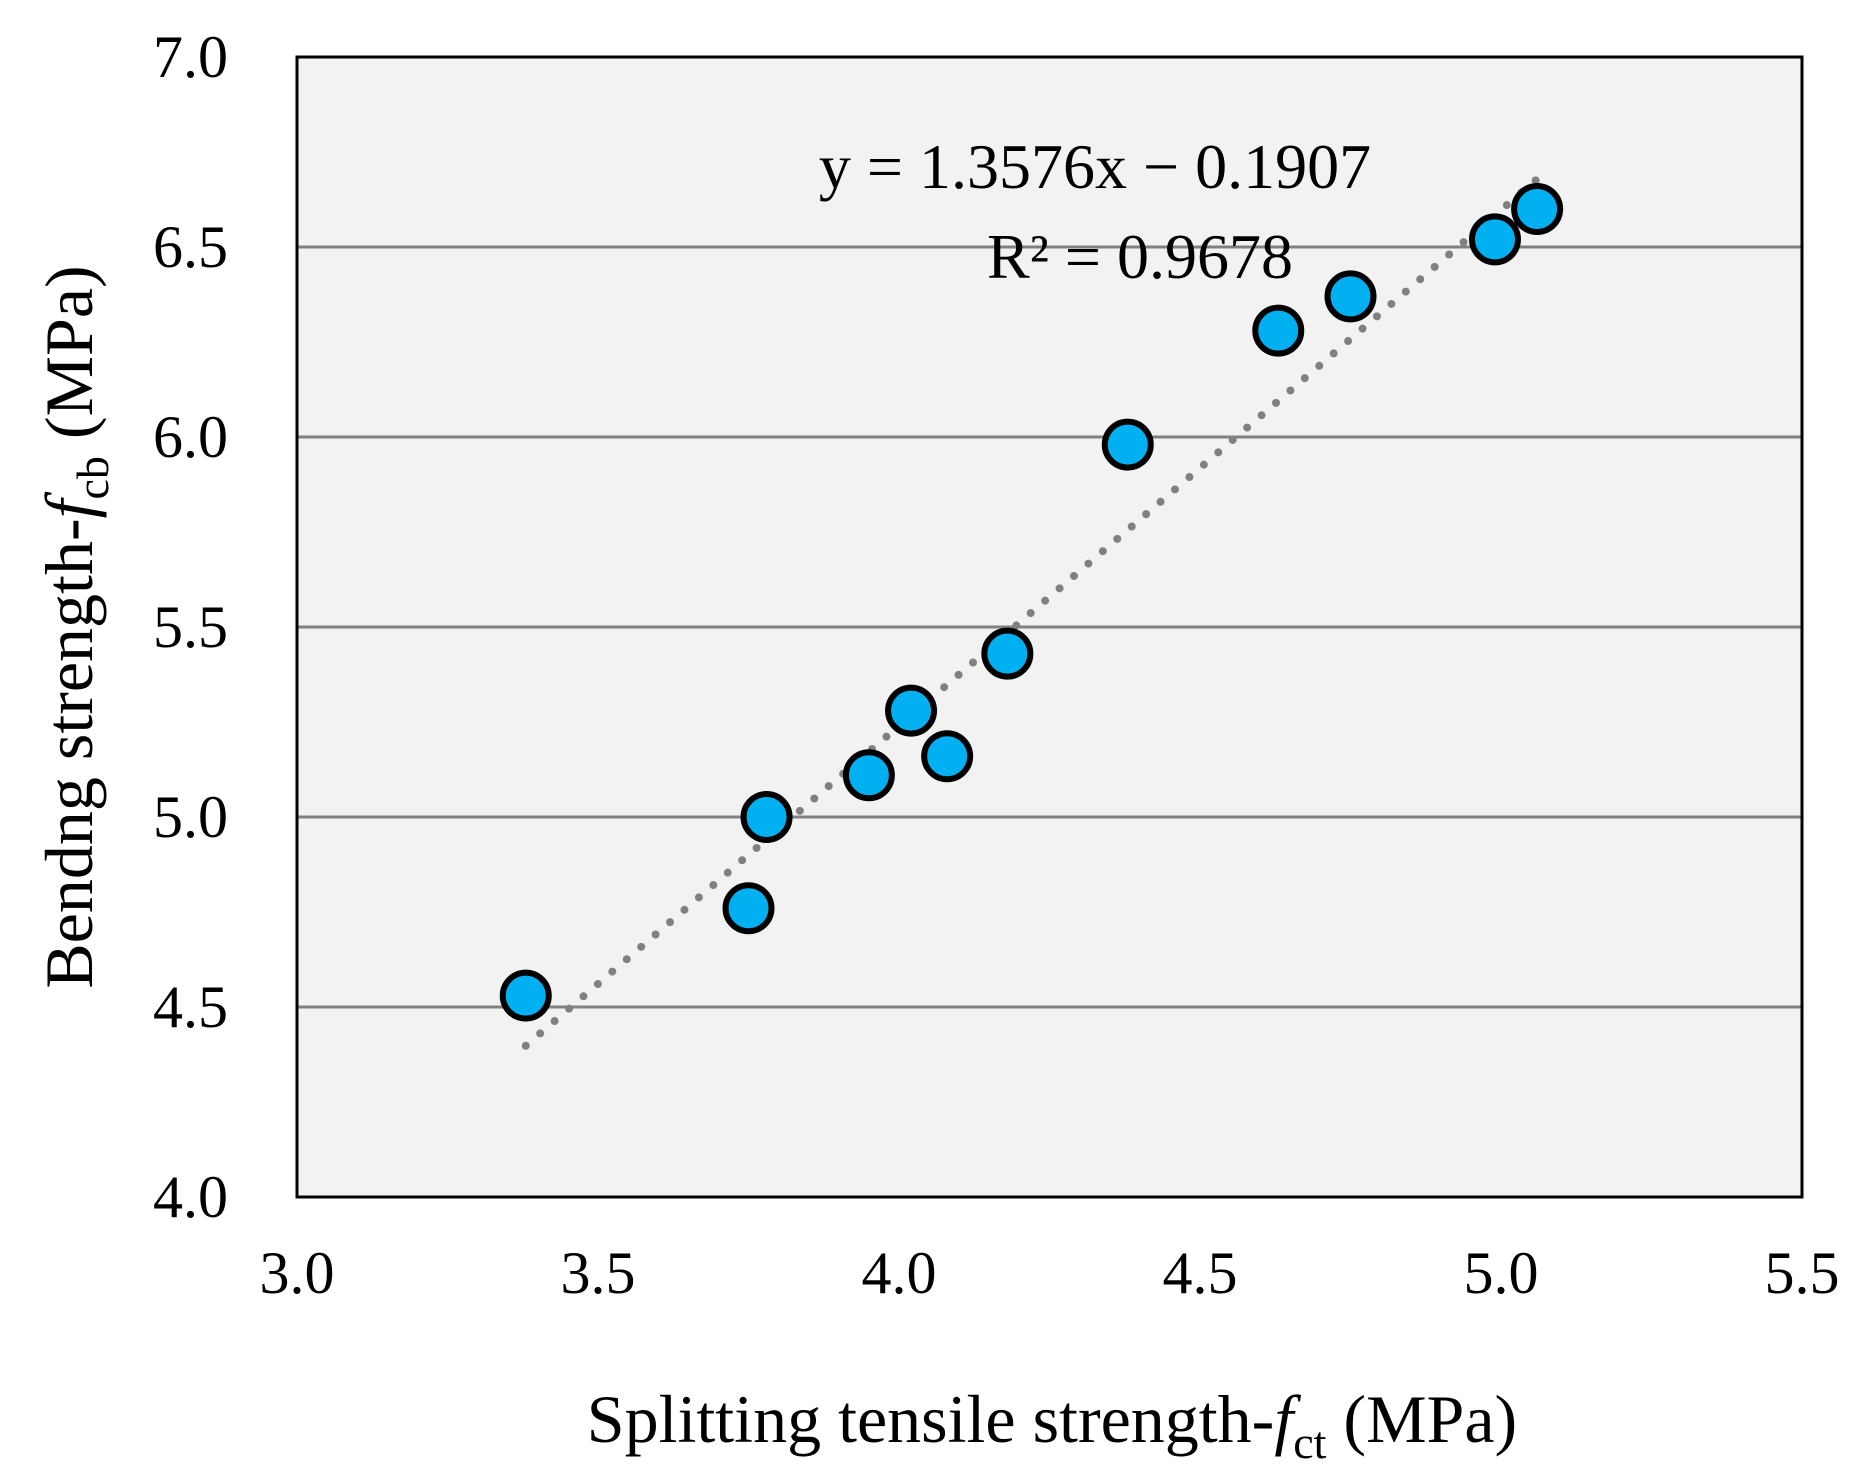 The width and height of the screenshot is (1857, 1483). What do you see at coordinates (931, 1419) in the screenshot?
I see `x-axis-title-prefix: Splitting tensile strength-` at bounding box center [931, 1419].